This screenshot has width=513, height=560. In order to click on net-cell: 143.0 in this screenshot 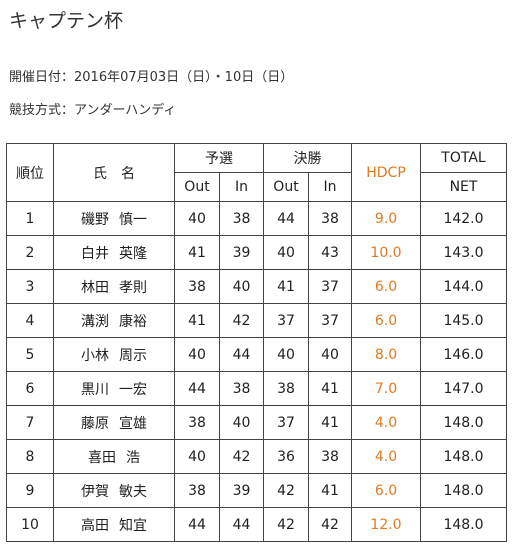, I will do `click(463, 252)`.